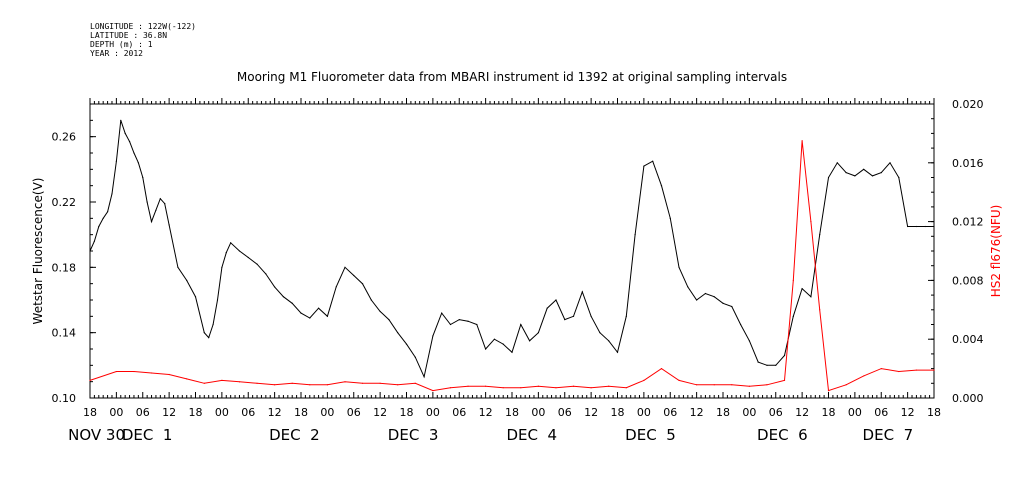  Describe the element at coordinates (38, 251) in the screenshot. I see `y-axis-label: Wetstar Fluorescence(V)` at that location.